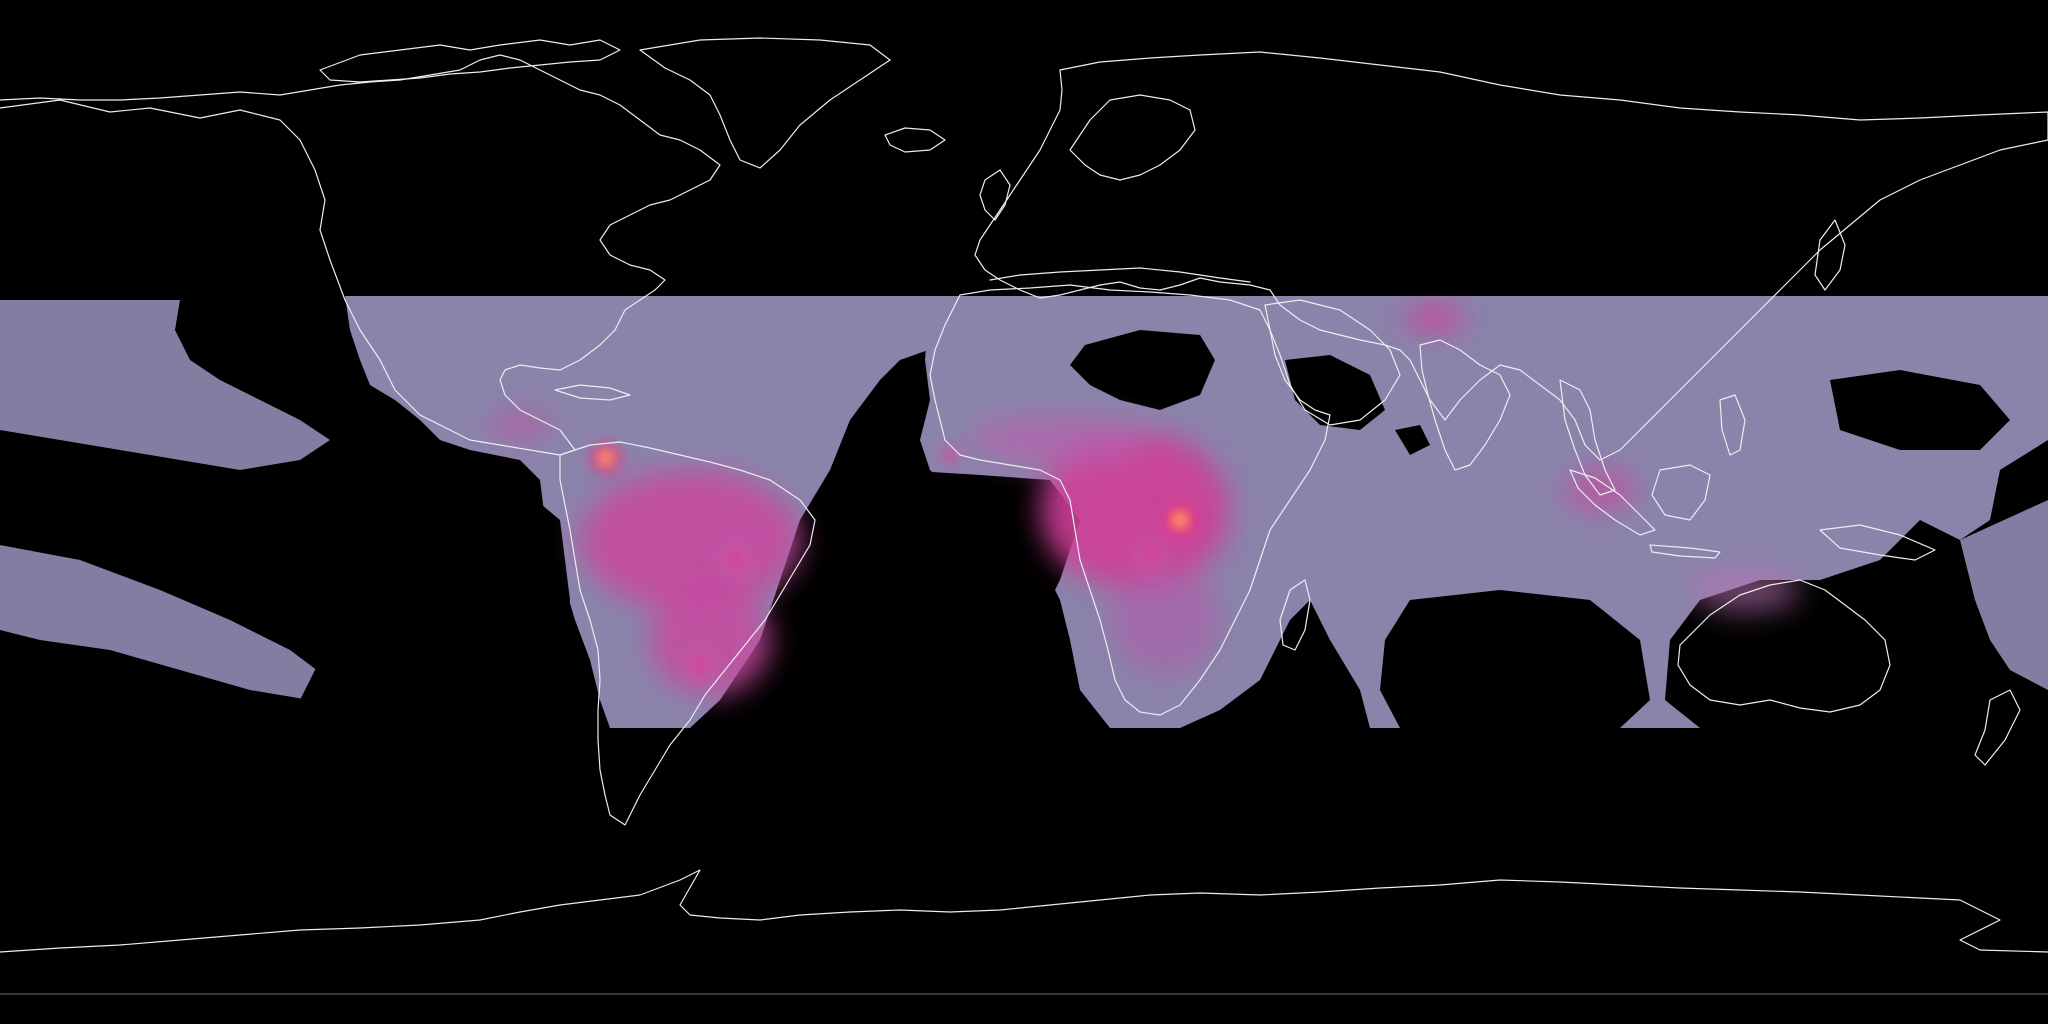 The height and width of the screenshot is (1024, 2048). Describe the element at coordinates (1997, 727) in the screenshot. I see `coast-new-zealand` at that location.